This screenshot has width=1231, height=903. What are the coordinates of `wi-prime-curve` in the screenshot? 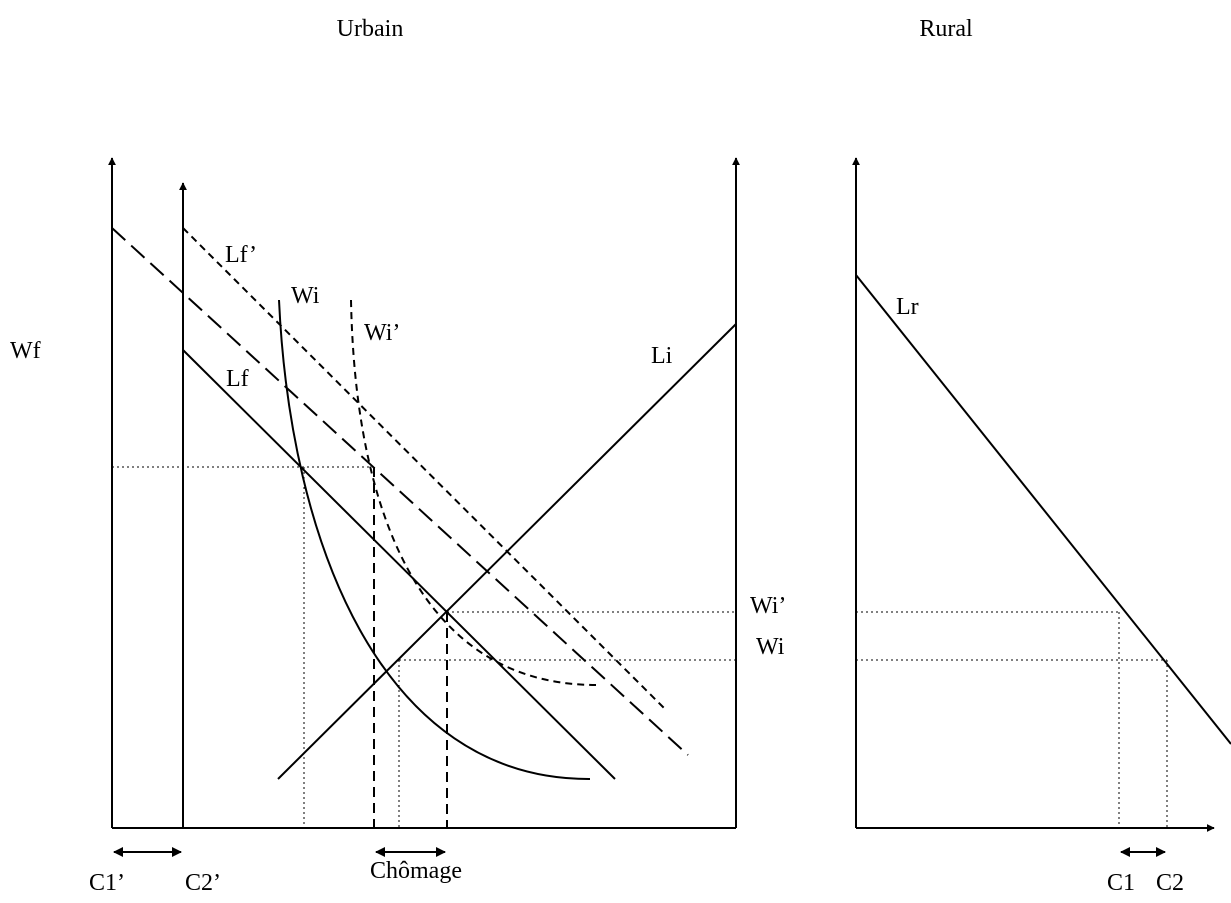 It's located at (473, 492).